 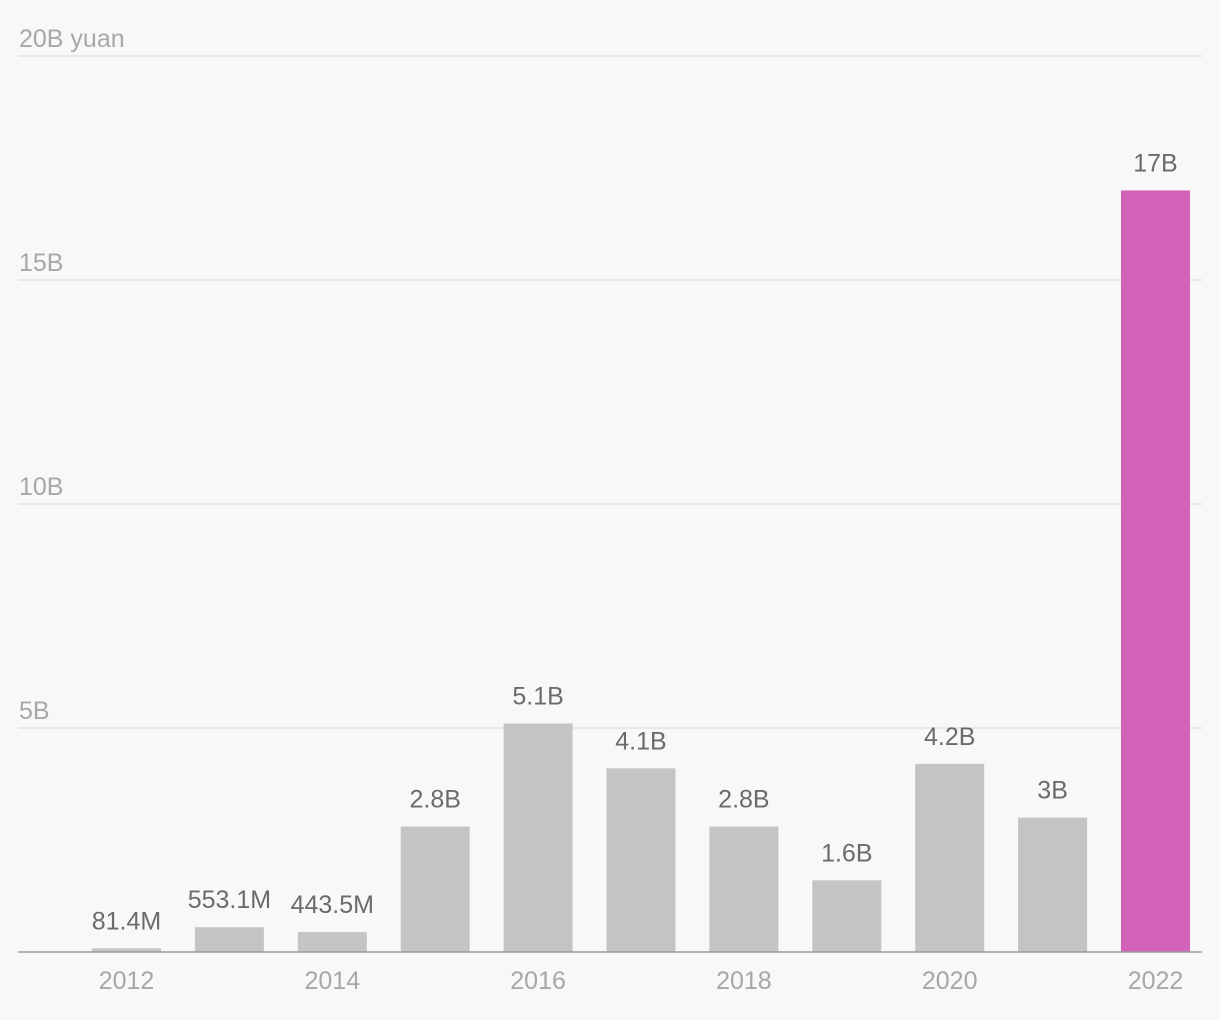 I want to click on x-tick-label: 2016, so click(x=538, y=981).